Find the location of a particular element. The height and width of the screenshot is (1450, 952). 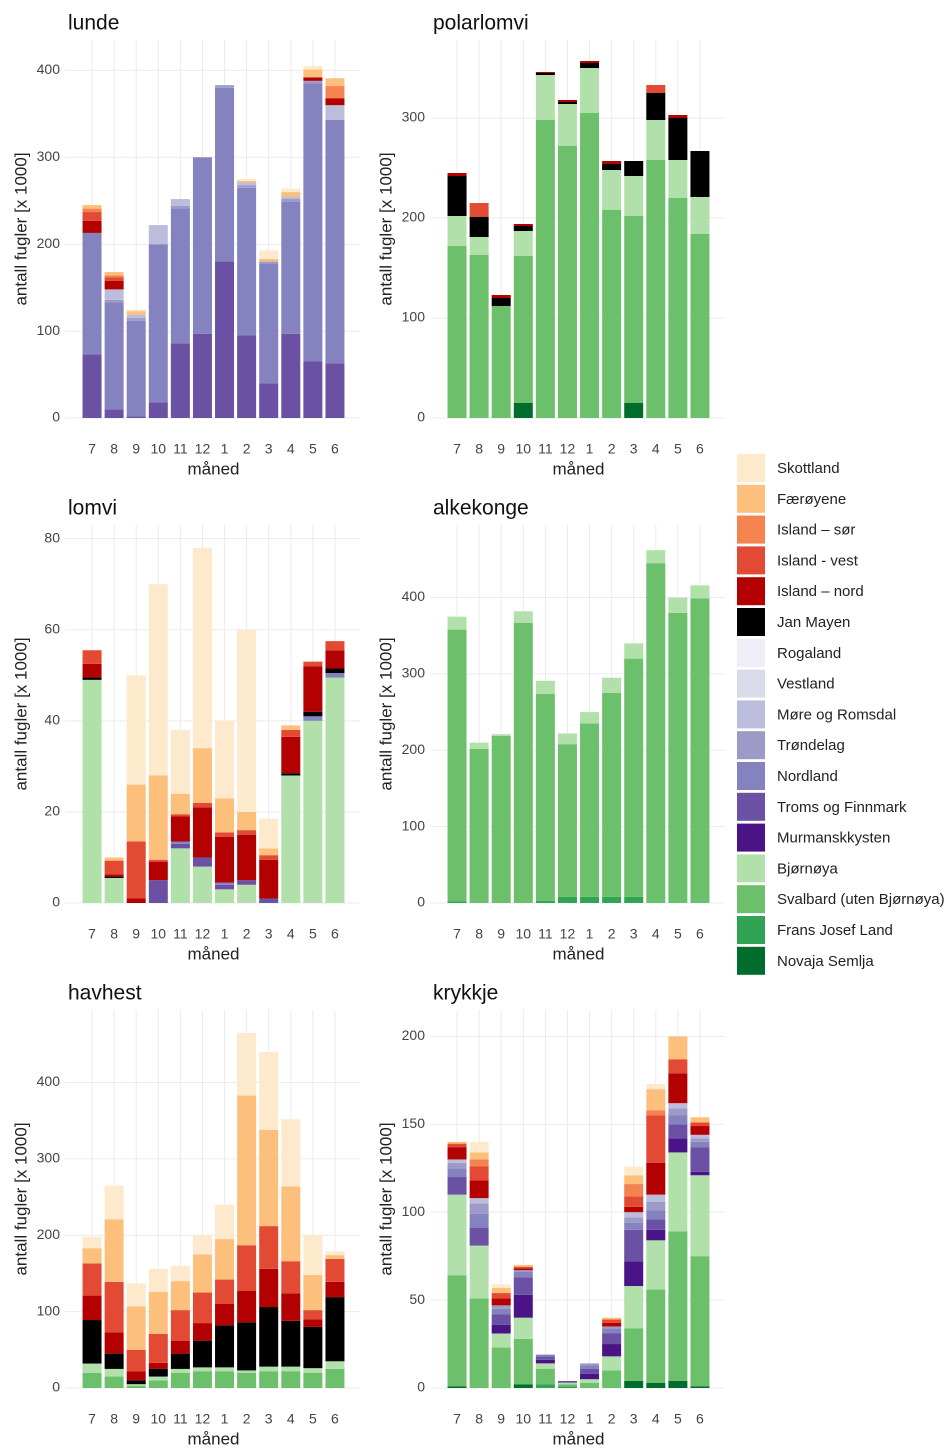

series: Island – nord is located at coordinates (567, 179).